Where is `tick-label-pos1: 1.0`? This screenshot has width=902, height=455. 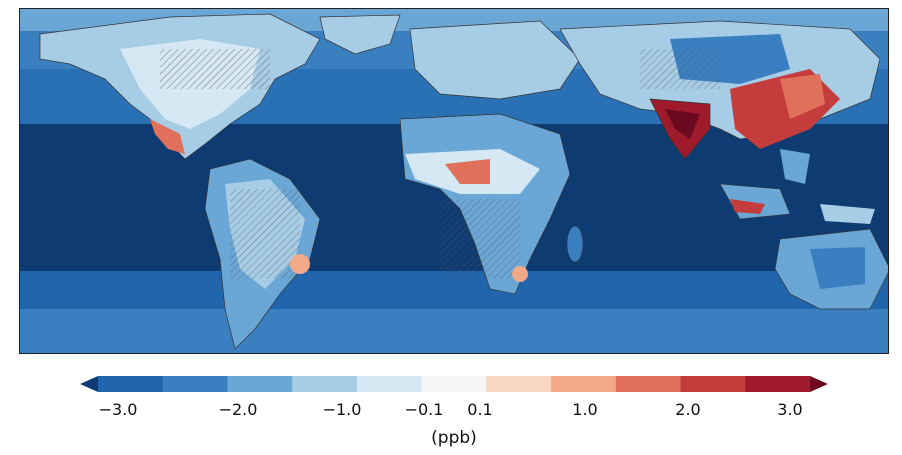 tick-label-pos1: 1.0 is located at coordinates (585, 409).